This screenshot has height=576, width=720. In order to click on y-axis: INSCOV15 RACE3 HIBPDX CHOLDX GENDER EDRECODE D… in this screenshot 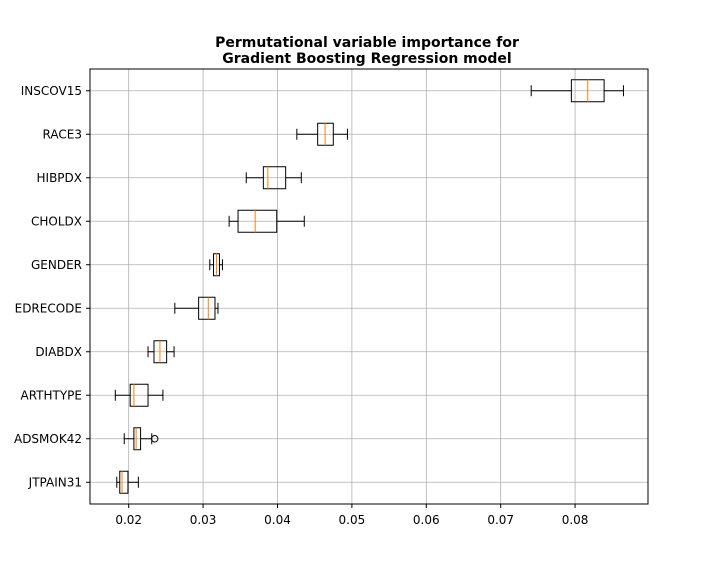, I will do `click(52, 286)`.